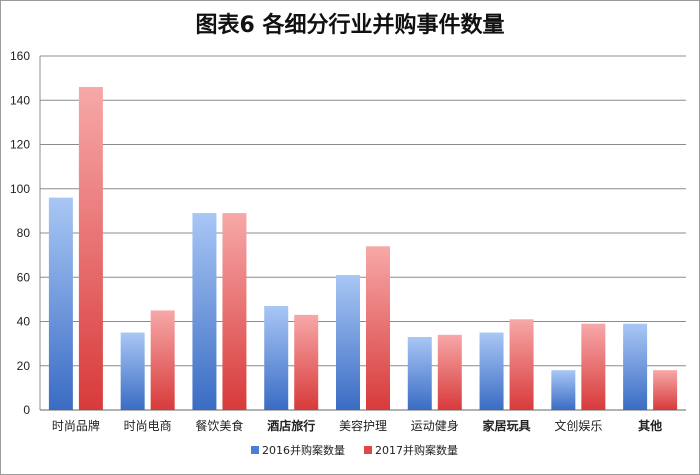 This screenshot has height=475, width=700. I want to click on x-category-label: 时尚电商, so click(148, 425).